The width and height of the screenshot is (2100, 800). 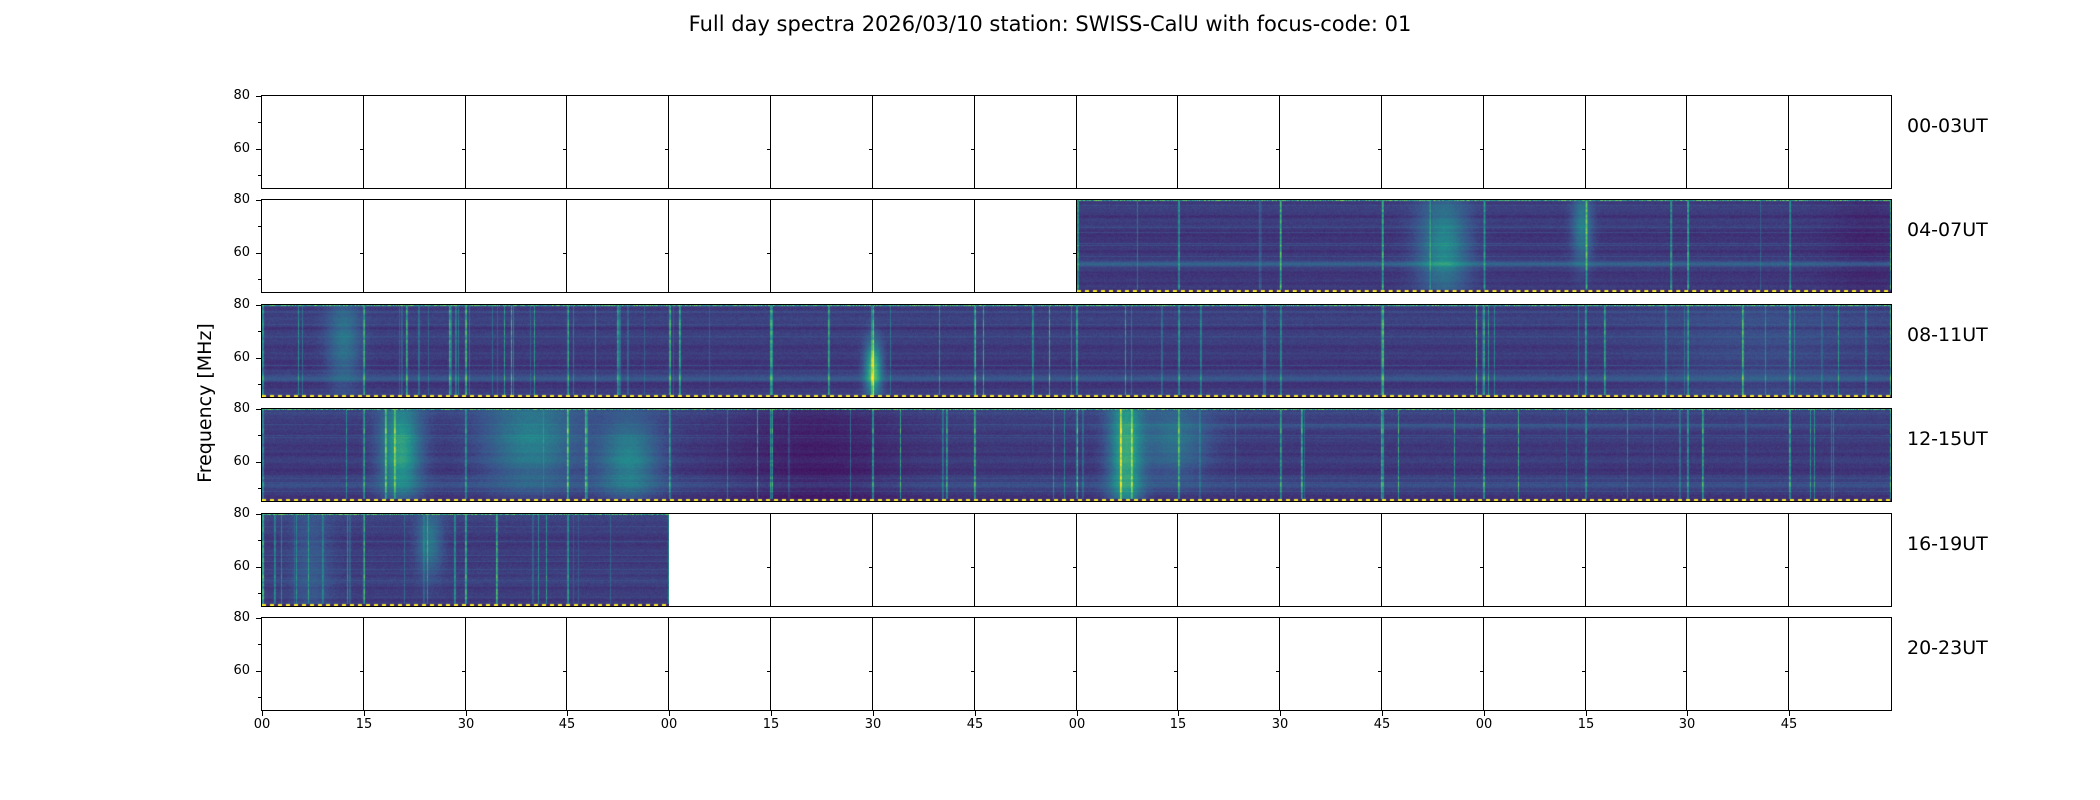 I want to click on spectra-row-04-07UT, so click(x=1076, y=246).